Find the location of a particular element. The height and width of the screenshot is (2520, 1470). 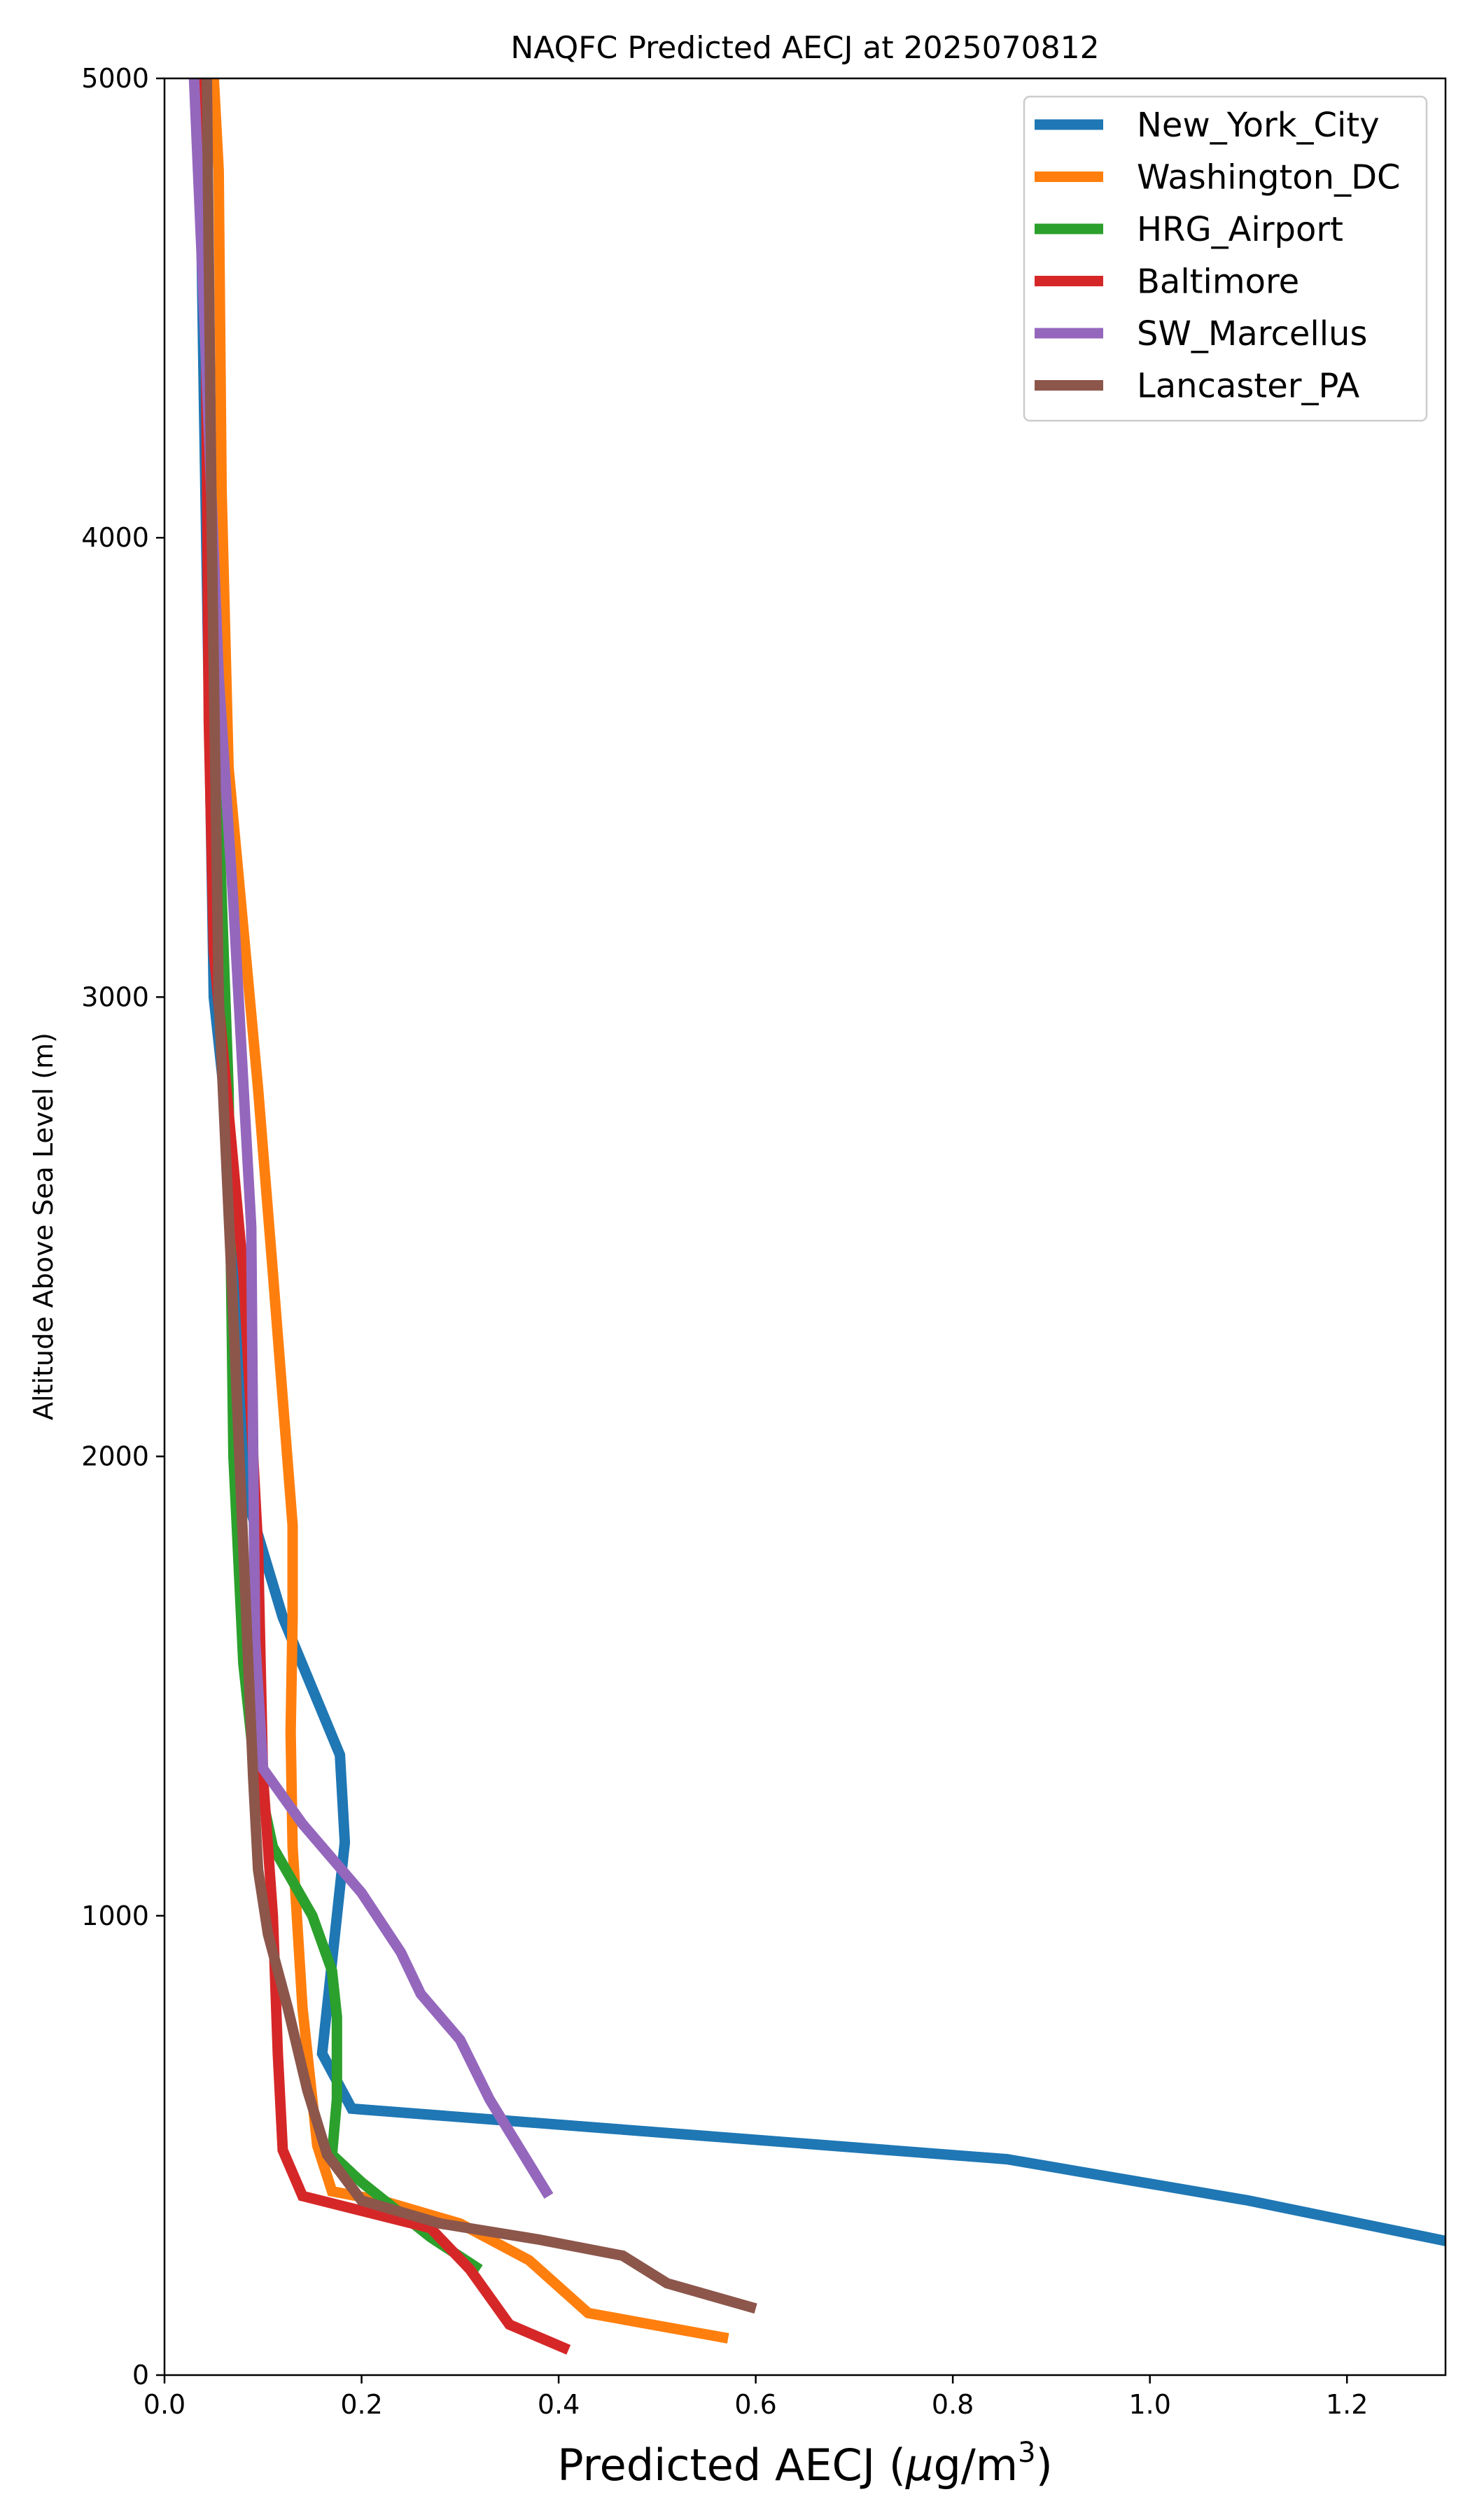

x-axis-label-unit: g/m is located at coordinates (975, 2465).